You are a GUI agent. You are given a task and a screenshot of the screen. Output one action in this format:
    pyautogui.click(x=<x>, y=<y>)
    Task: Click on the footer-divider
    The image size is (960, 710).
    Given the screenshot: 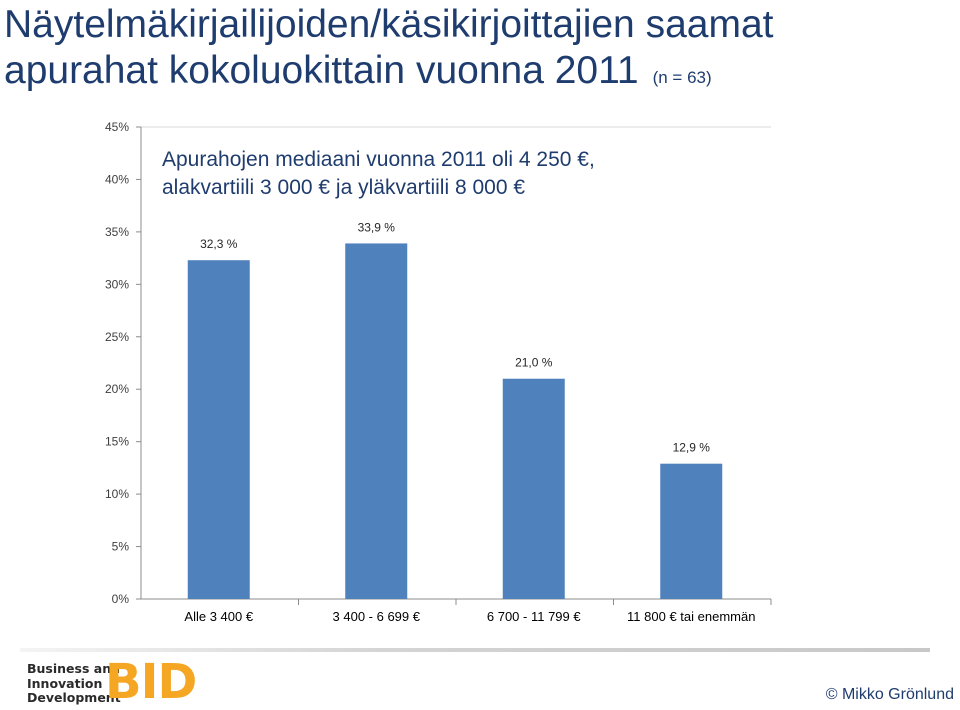 What is the action you would take?
    pyautogui.click(x=475, y=650)
    